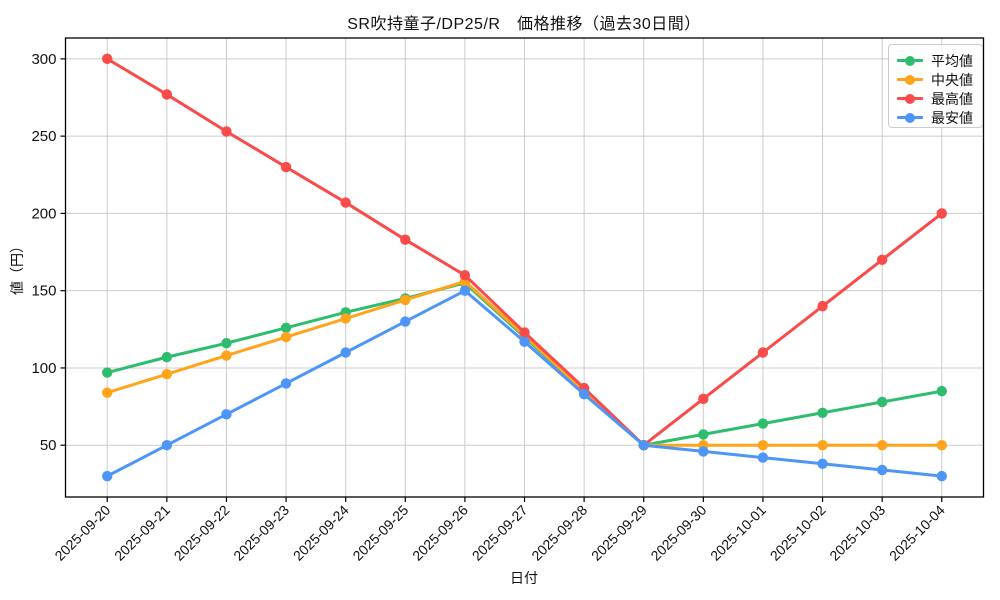 The width and height of the screenshot is (1000, 600). What do you see at coordinates (619, 533) in the screenshot?
I see `x-tick-label: 2025-09-29` at bounding box center [619, 533].